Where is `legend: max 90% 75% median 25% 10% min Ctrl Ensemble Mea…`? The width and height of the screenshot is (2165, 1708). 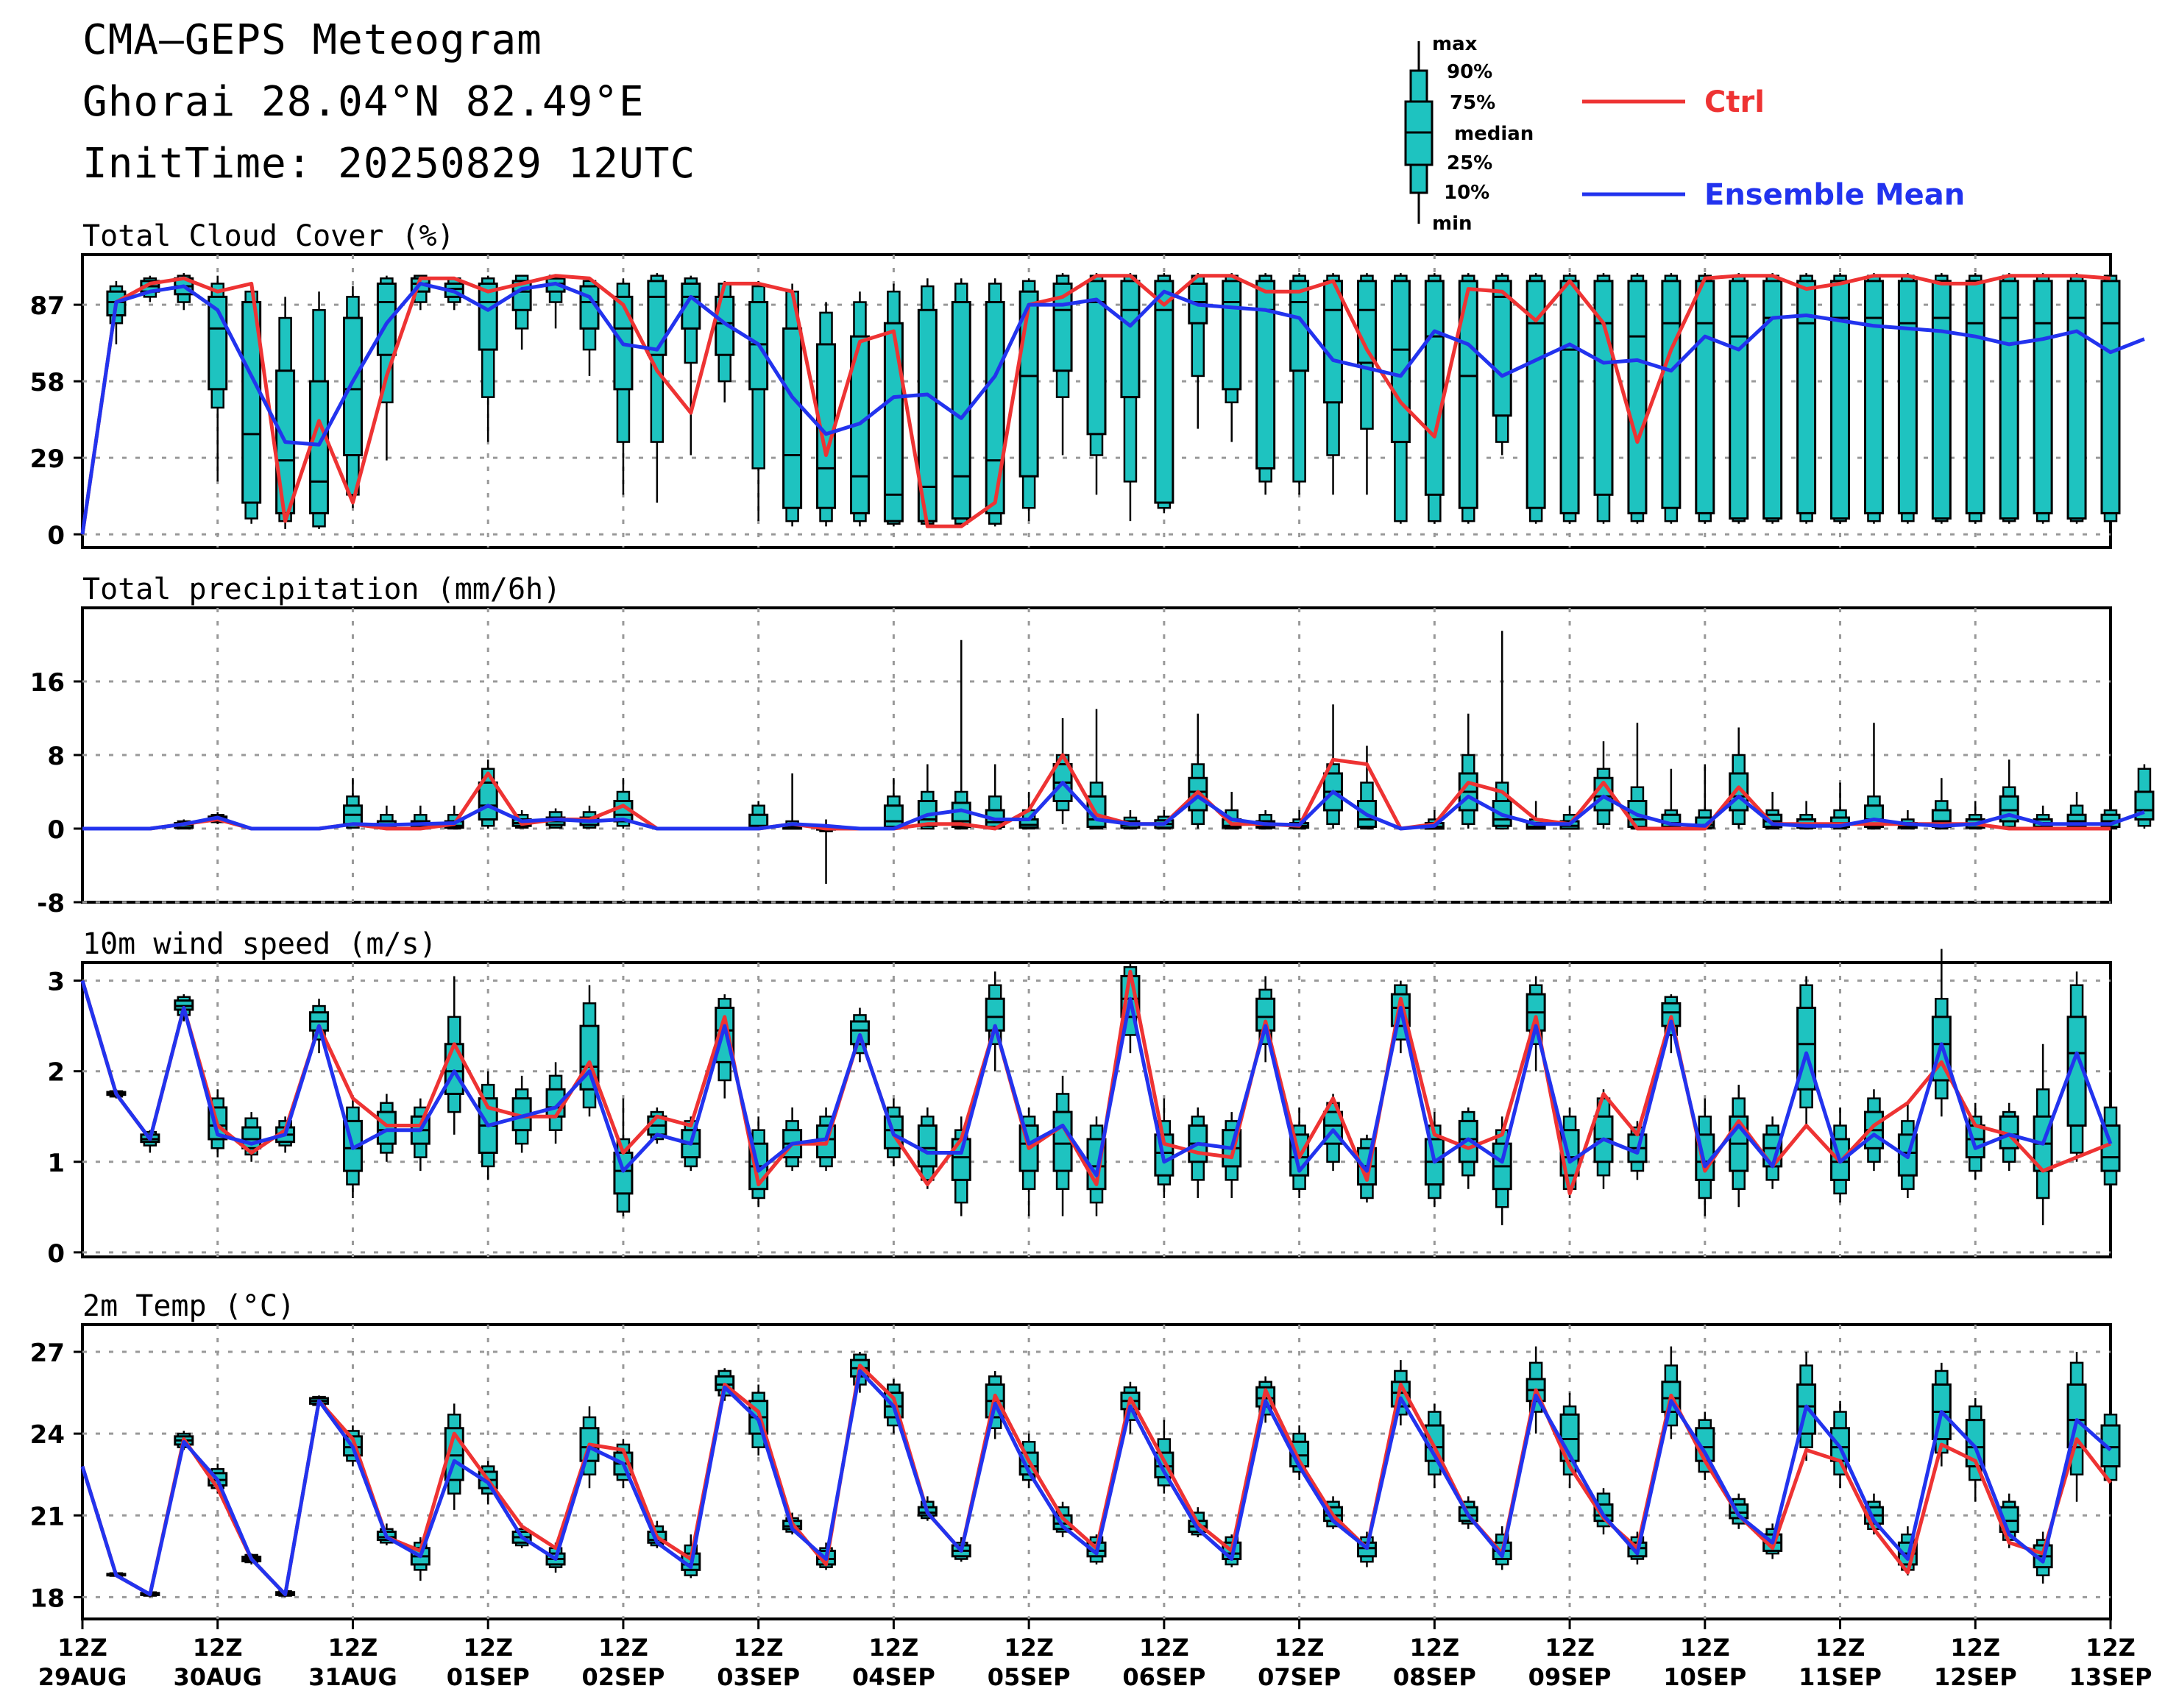 legend: max 90% 75% median 25% 10% min Ctrl Ensemble Mea… is located at coordinates (1684, 134).